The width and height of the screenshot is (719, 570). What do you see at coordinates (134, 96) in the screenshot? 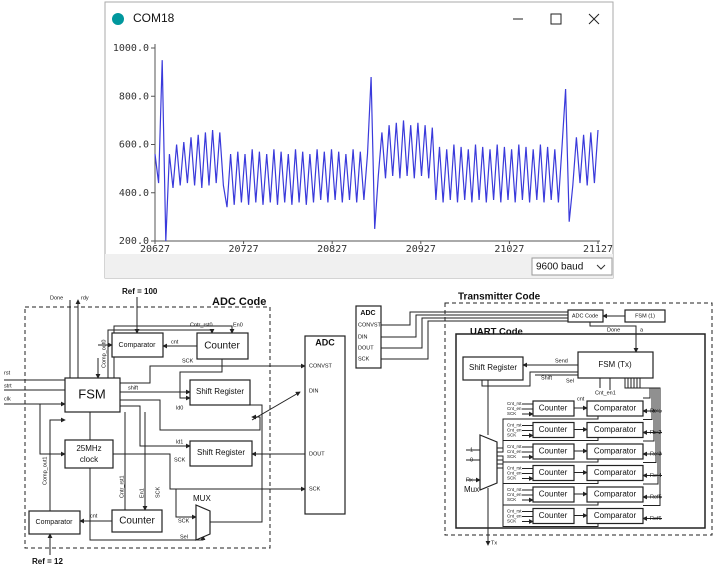
I see `y-tick-label: 800.0` at bounding box center [134, 96].